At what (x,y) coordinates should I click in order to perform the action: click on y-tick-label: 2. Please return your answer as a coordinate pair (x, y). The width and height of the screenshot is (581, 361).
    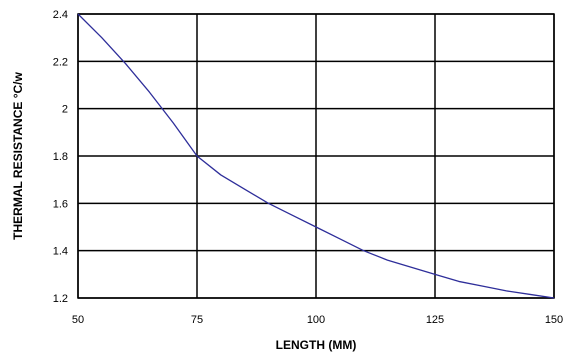
    Looking at the image, I should click on (65, 110).